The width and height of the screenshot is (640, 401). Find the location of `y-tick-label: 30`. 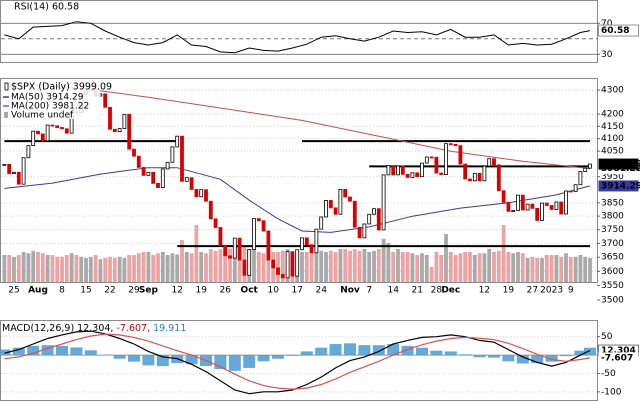

y-tick-label: 30 is located at coordinates (607, 55).